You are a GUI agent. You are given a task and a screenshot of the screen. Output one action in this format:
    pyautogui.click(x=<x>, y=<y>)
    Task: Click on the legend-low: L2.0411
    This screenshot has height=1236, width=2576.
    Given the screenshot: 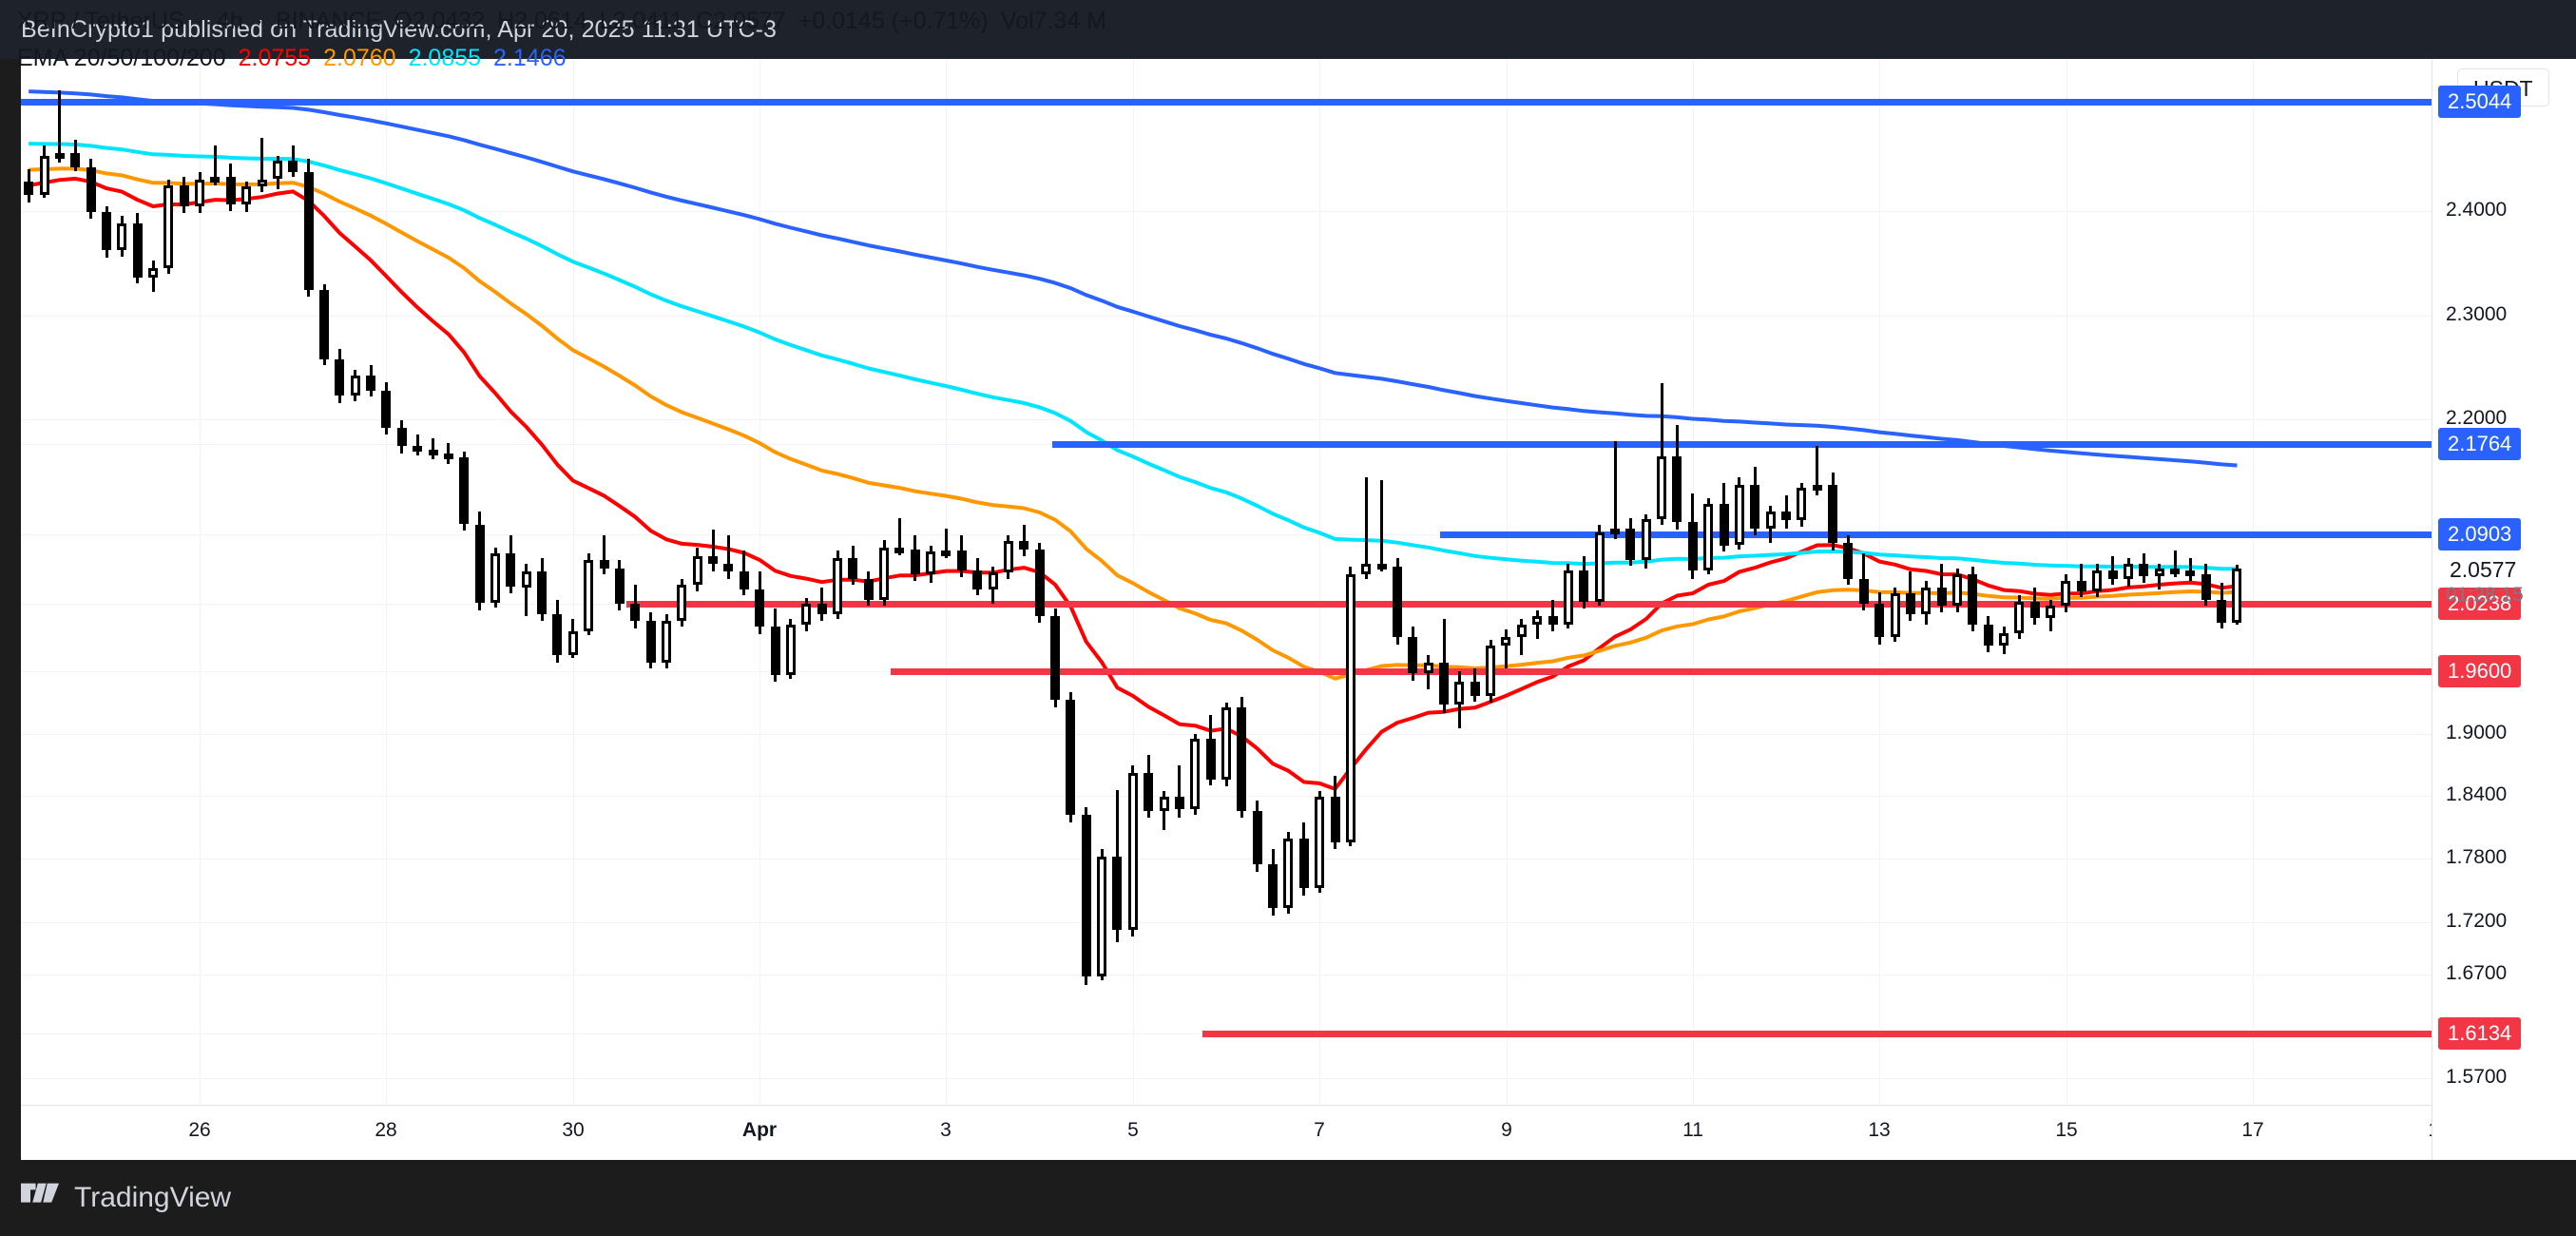 What is the action you would take?
    pyautogui.click(x=641, y=21)
    